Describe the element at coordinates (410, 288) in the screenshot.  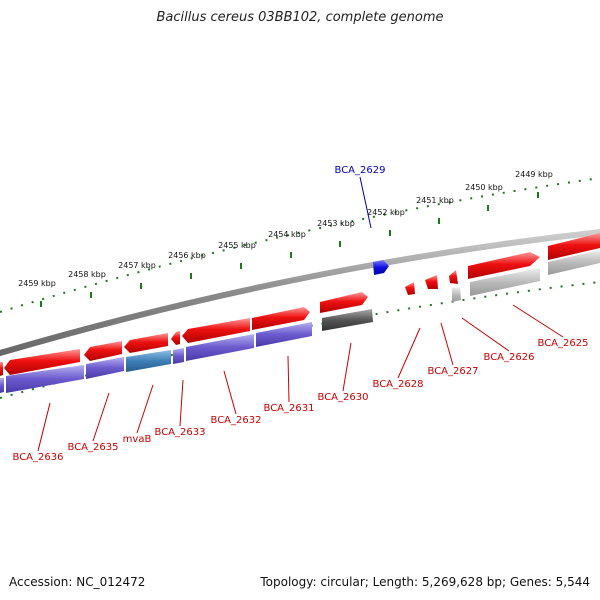
I see `gene-BCA_2628b` at that location.